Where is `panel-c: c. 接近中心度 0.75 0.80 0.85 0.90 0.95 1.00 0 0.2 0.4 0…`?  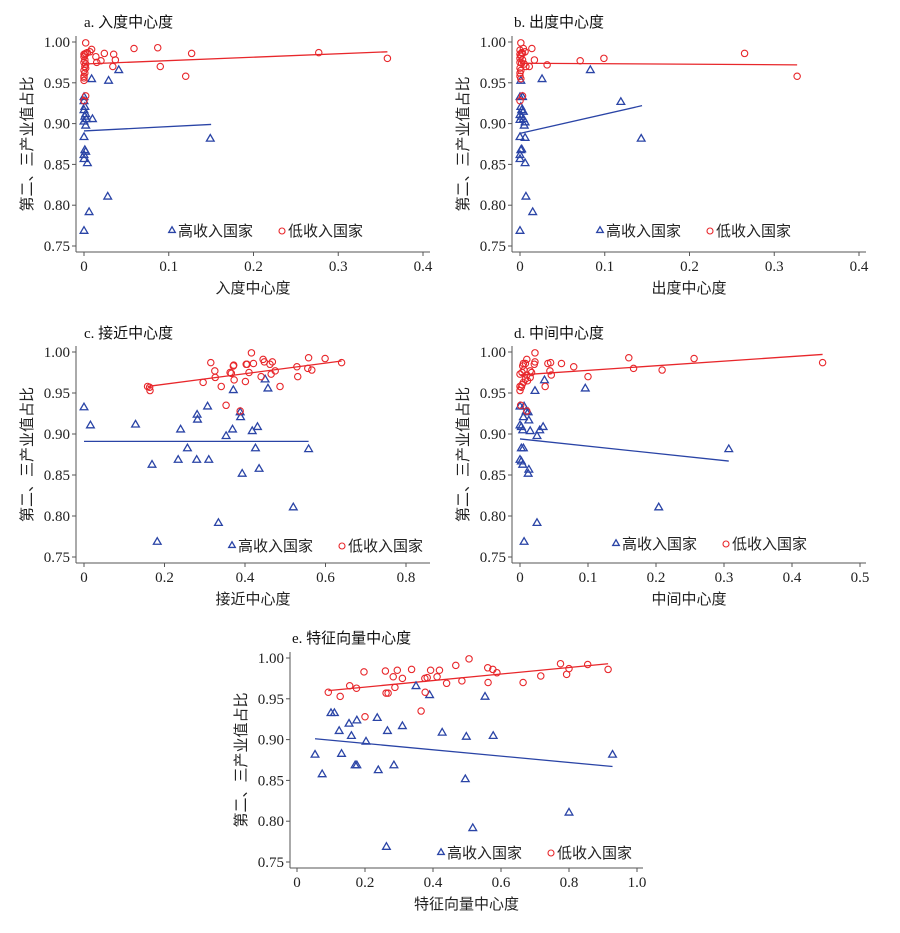 panel-c: c. 接近中心度 0.75 0.80 0.85 0.90 0.95 1.00 0 0.2 0.4 0… is located at coordinates (224, 466).